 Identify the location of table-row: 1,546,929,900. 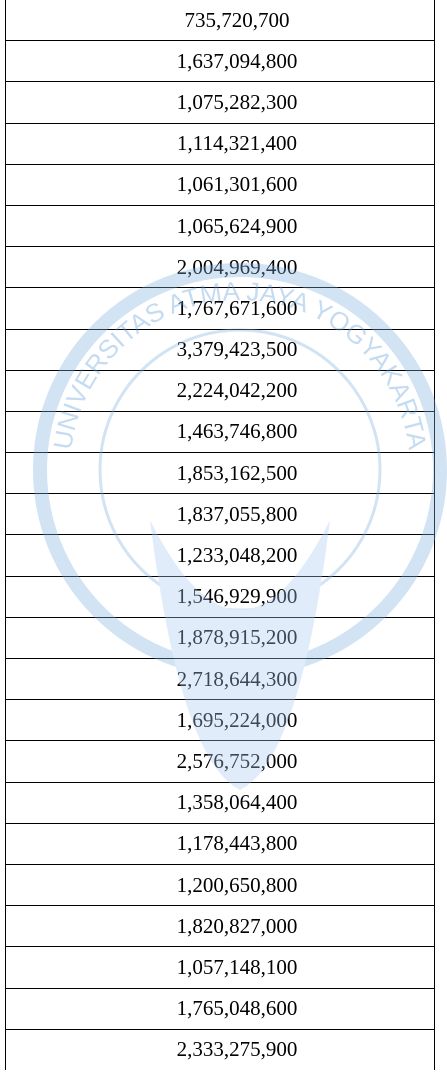
(220, 596).